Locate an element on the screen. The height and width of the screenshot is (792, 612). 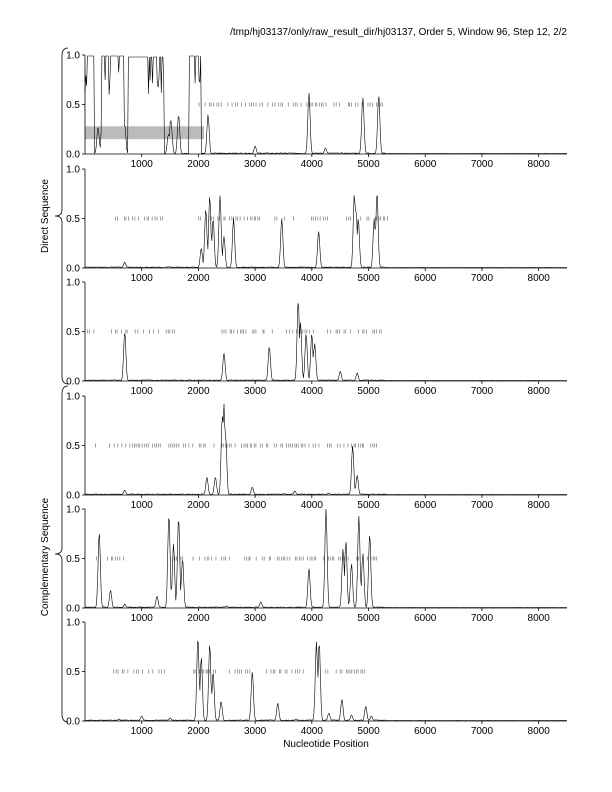
y-tick-label-panel-4: 1.0 is located at coordinates (73, 397).